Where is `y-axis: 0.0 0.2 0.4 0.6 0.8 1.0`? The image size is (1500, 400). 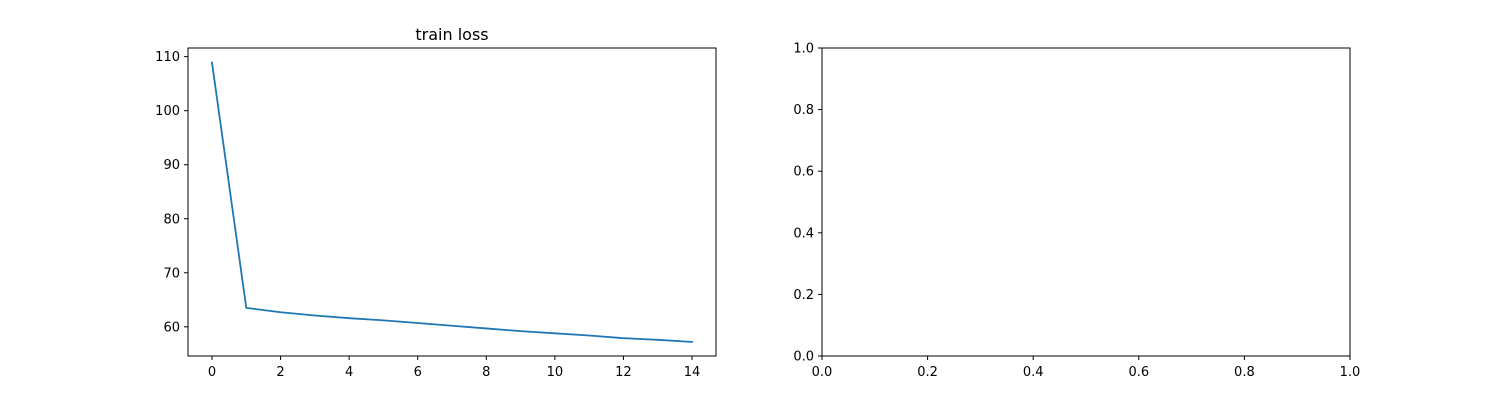
y-axis: 0.0 0.2 0.4 0.6 0.8 1.0 is located at coordinates (807, 203).